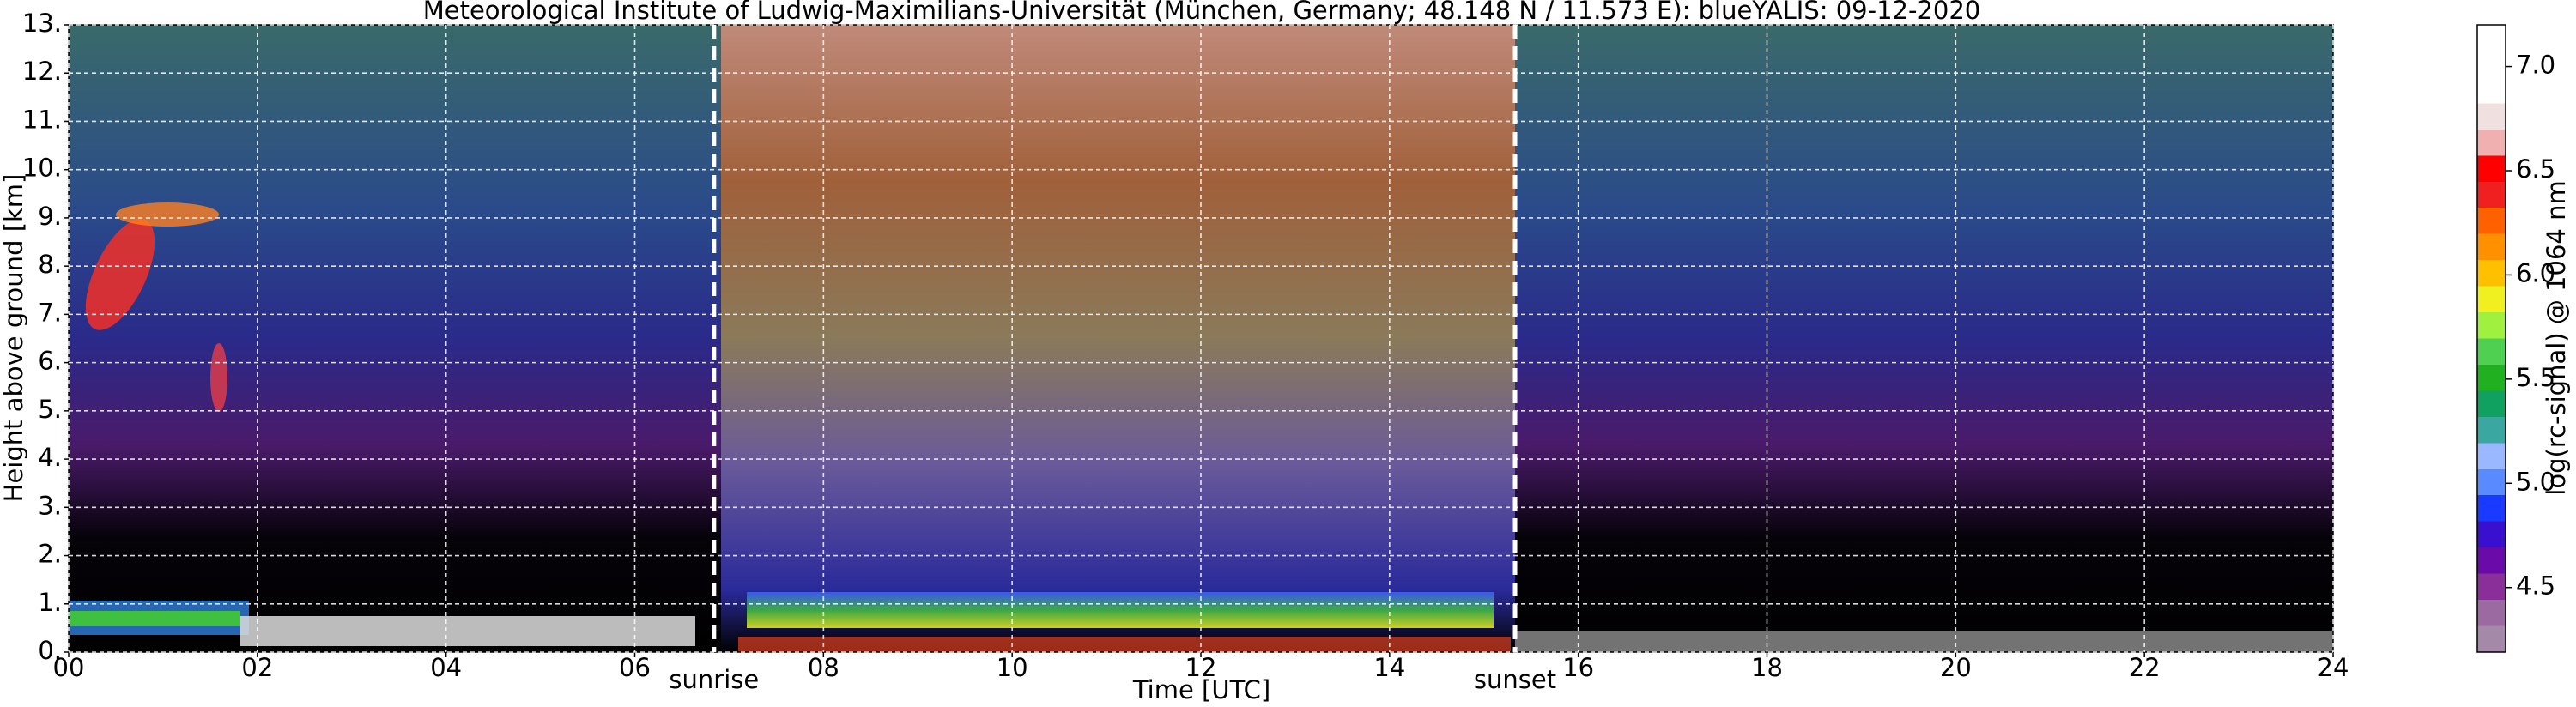 The height and width of the screenshot is (707, 2576). What do you see at coordinates (2535, 65) in the screenshot?
I see `colorbar-tick-label: 7.0` at bounding box center [2535, 65].